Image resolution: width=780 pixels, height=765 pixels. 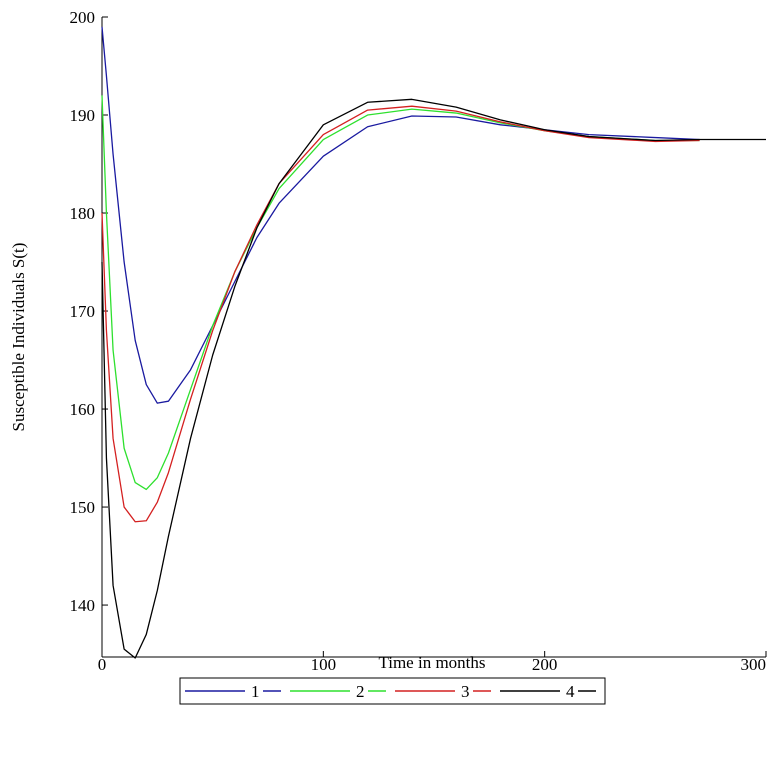 I want to click on y-tick-label: 200, so click(x=83, y=17).